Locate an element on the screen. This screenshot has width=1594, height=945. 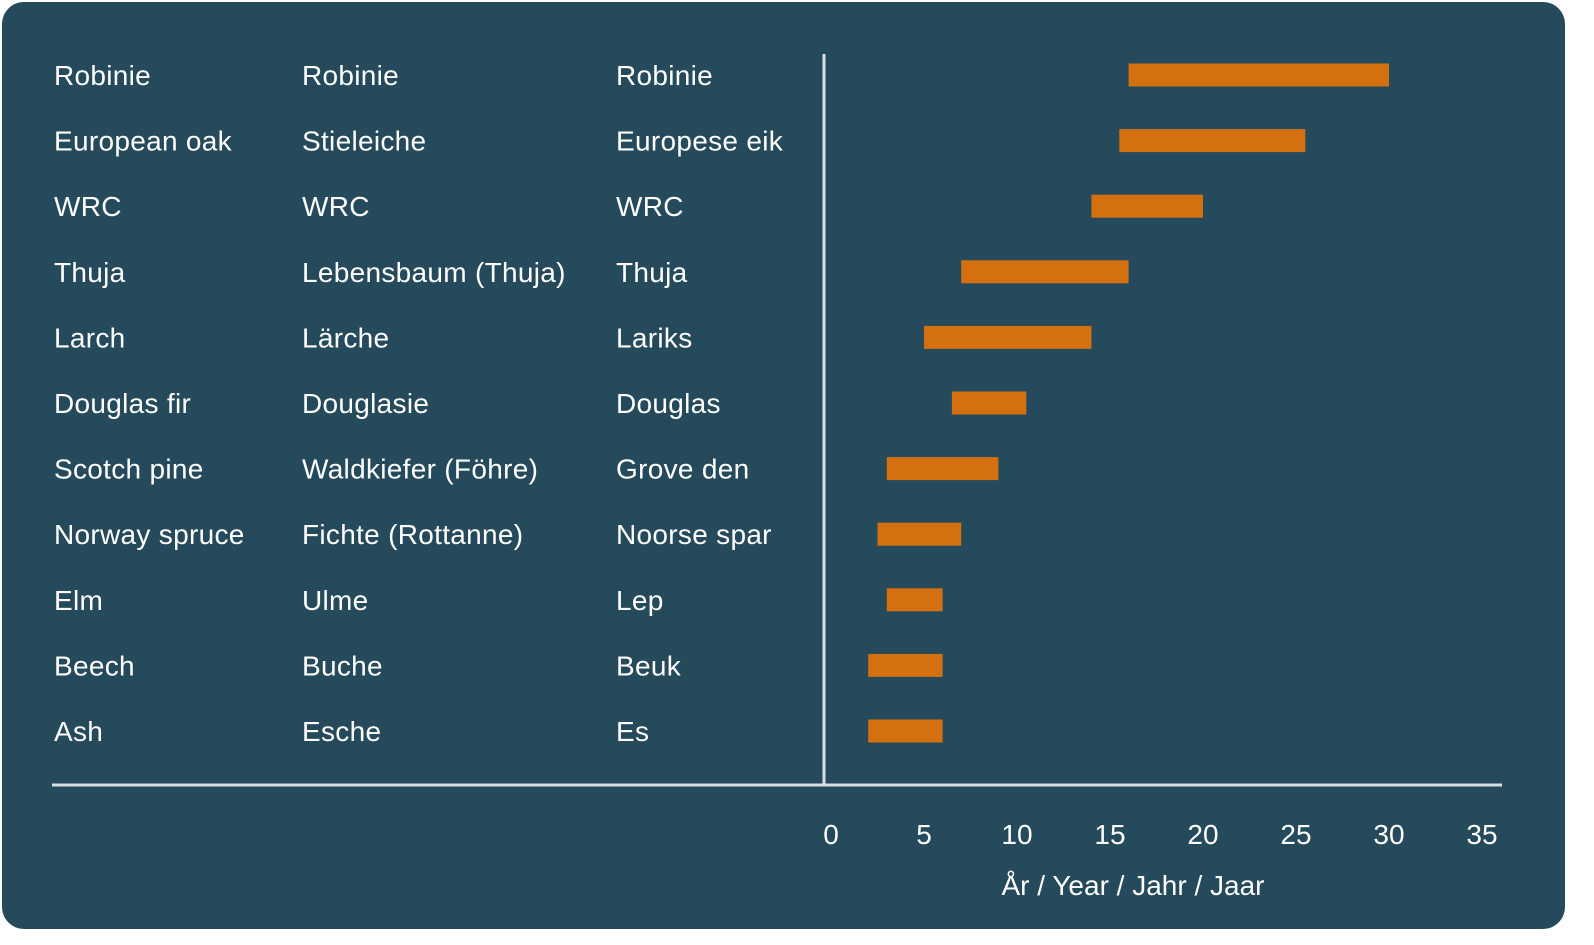
category-label-de: Lärche is located at coordinates (345, 337).